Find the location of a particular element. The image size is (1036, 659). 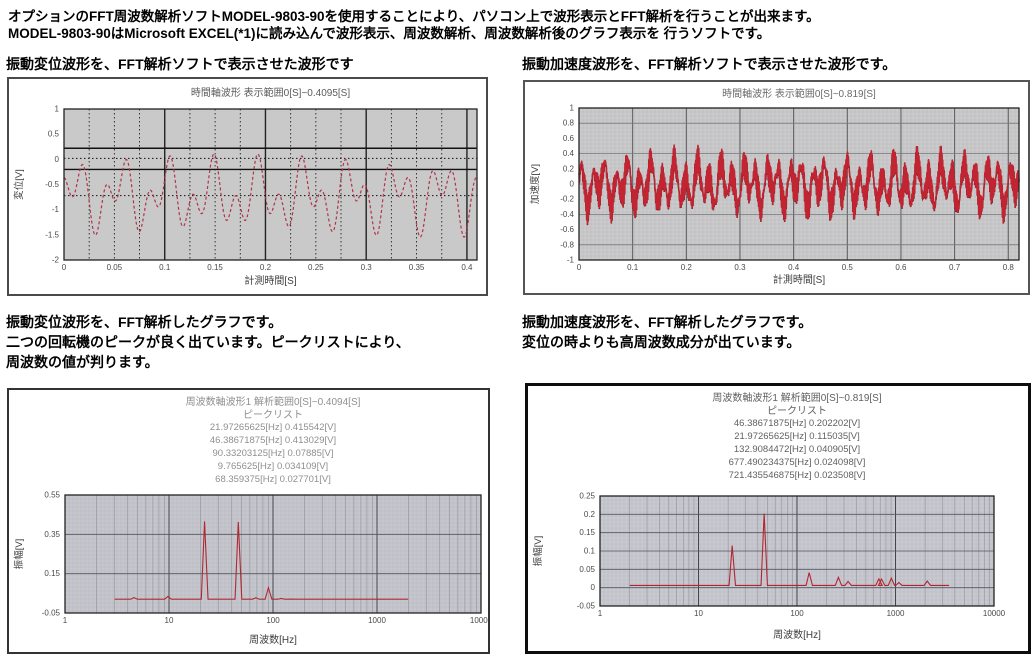

acceleration-fft-peak-list-item: 21.97265625[Hz] 0.115035[V] is located at coordinates (797, 436).